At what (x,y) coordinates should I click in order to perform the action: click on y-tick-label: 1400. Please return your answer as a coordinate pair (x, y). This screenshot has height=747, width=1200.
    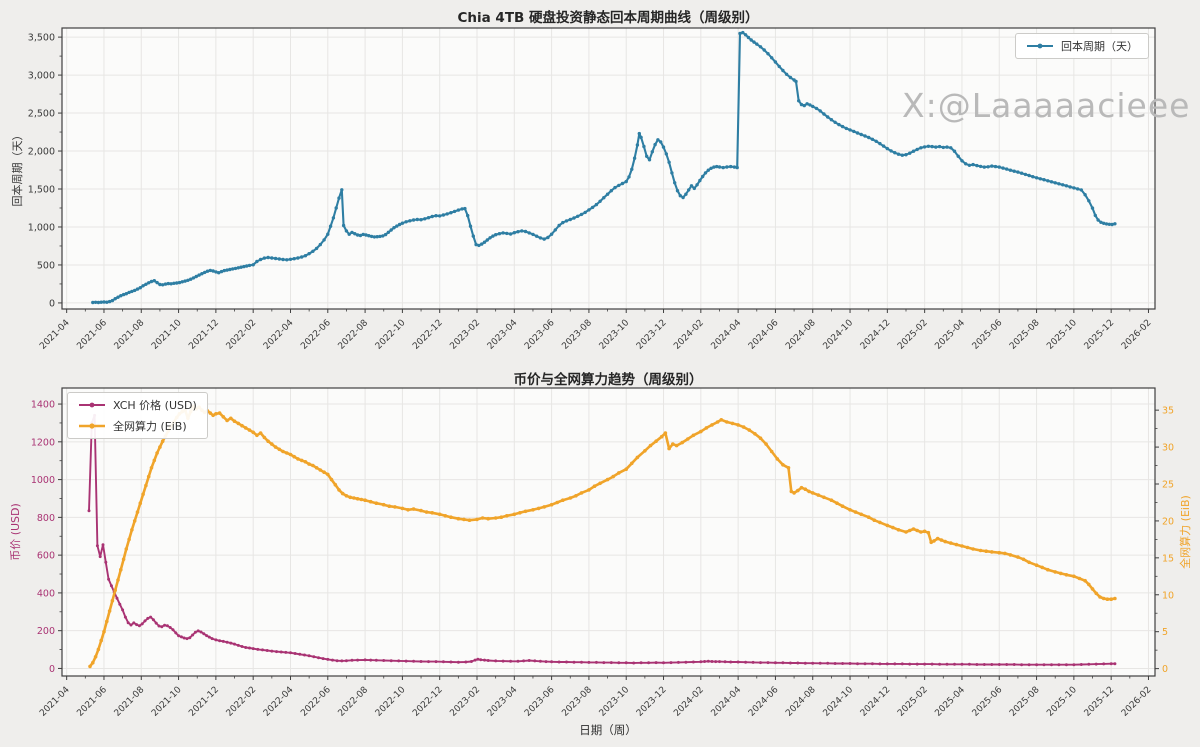
    Looking at the image, I should click on (43, 405).